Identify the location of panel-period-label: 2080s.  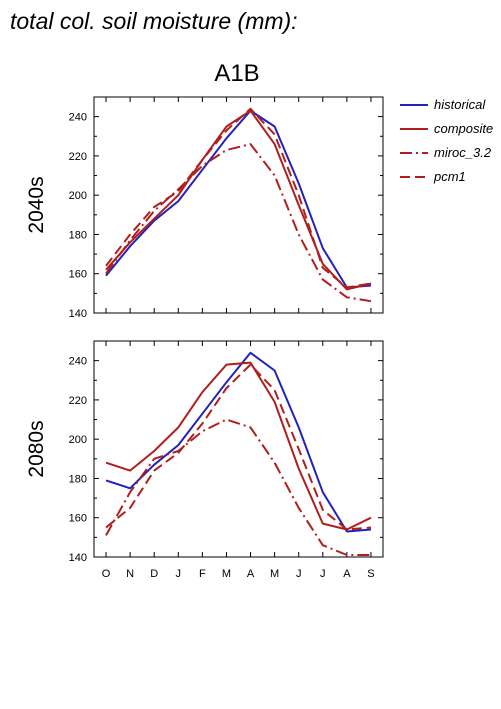
(36, 448).